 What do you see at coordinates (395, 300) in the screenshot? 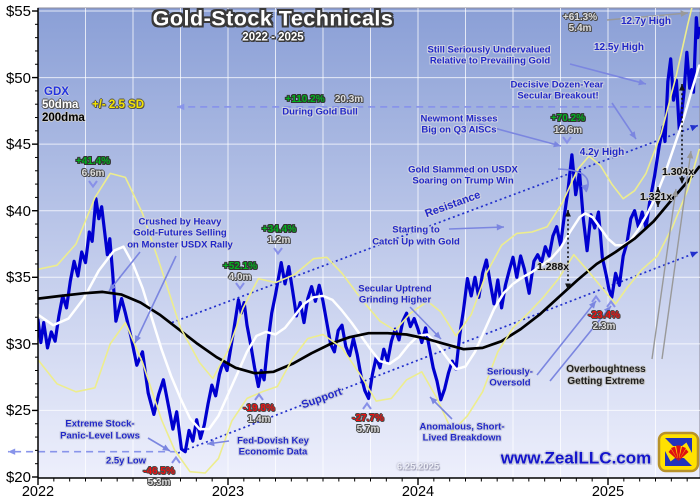
I see `annotation-grinding-higher: Grinding Higher` at bounding box center [395, 300].